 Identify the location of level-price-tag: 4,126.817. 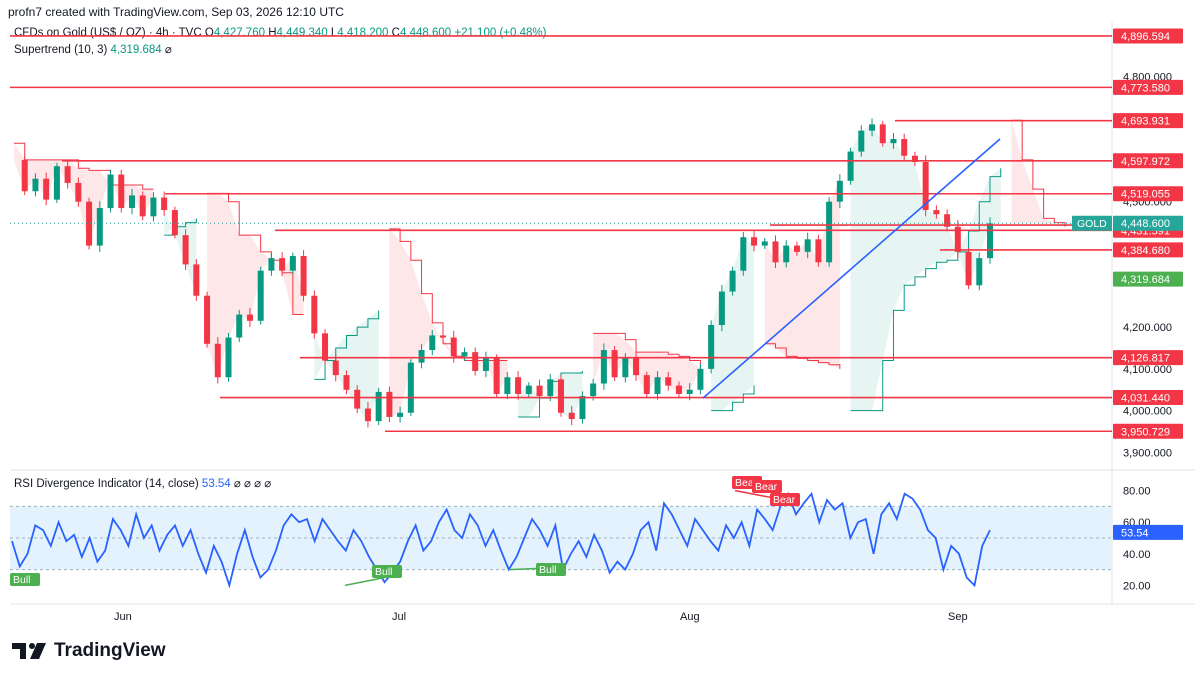
(1145, 359).